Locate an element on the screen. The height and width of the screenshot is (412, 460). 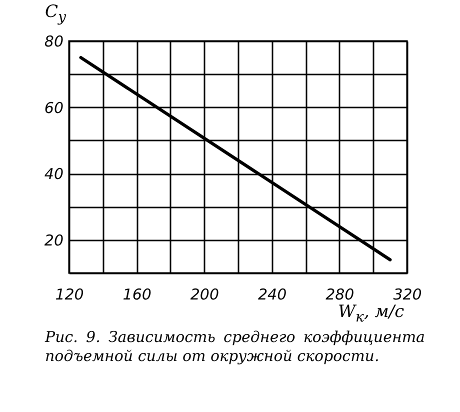
y-tick-label: 40 is located at coordinates (54, 174).